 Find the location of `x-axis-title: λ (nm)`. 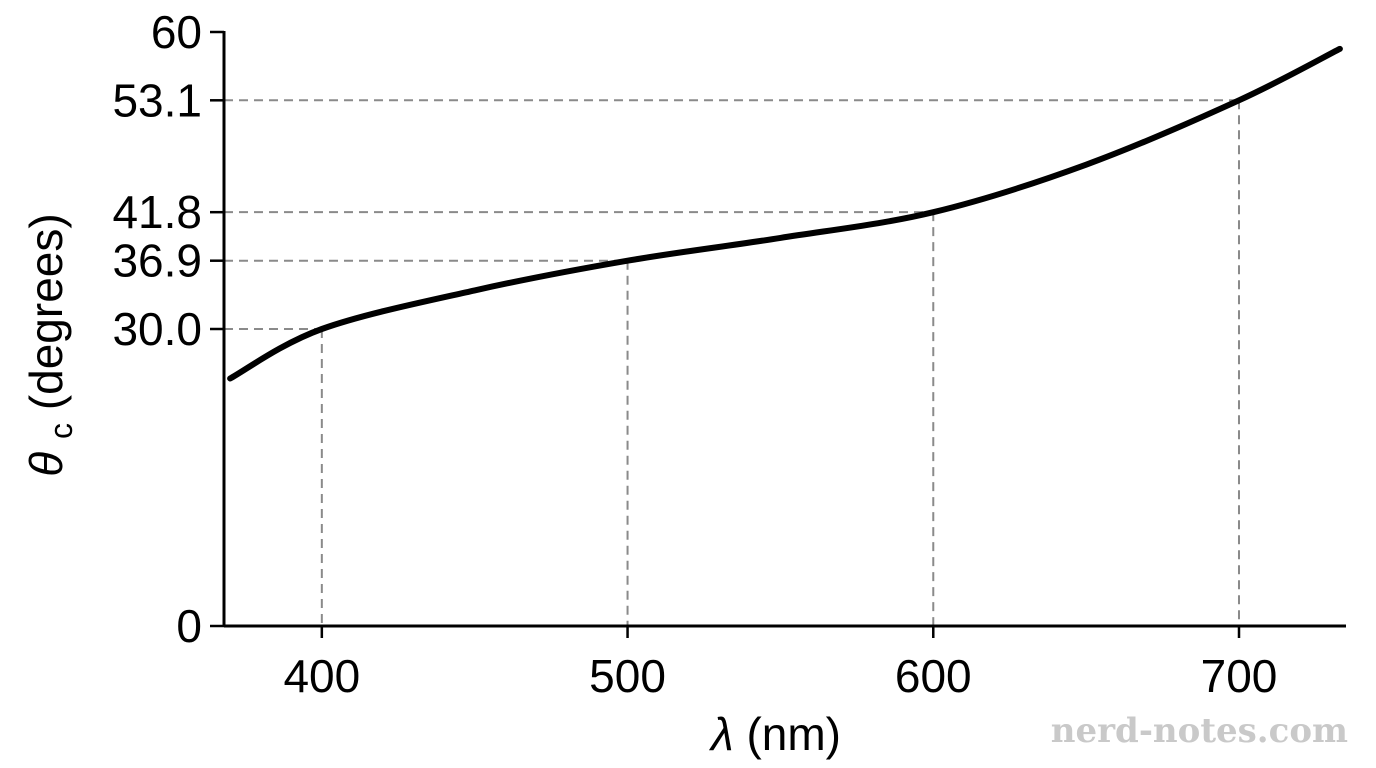

x-axis-title: λ (nm) is located at coordinates (774, 734).